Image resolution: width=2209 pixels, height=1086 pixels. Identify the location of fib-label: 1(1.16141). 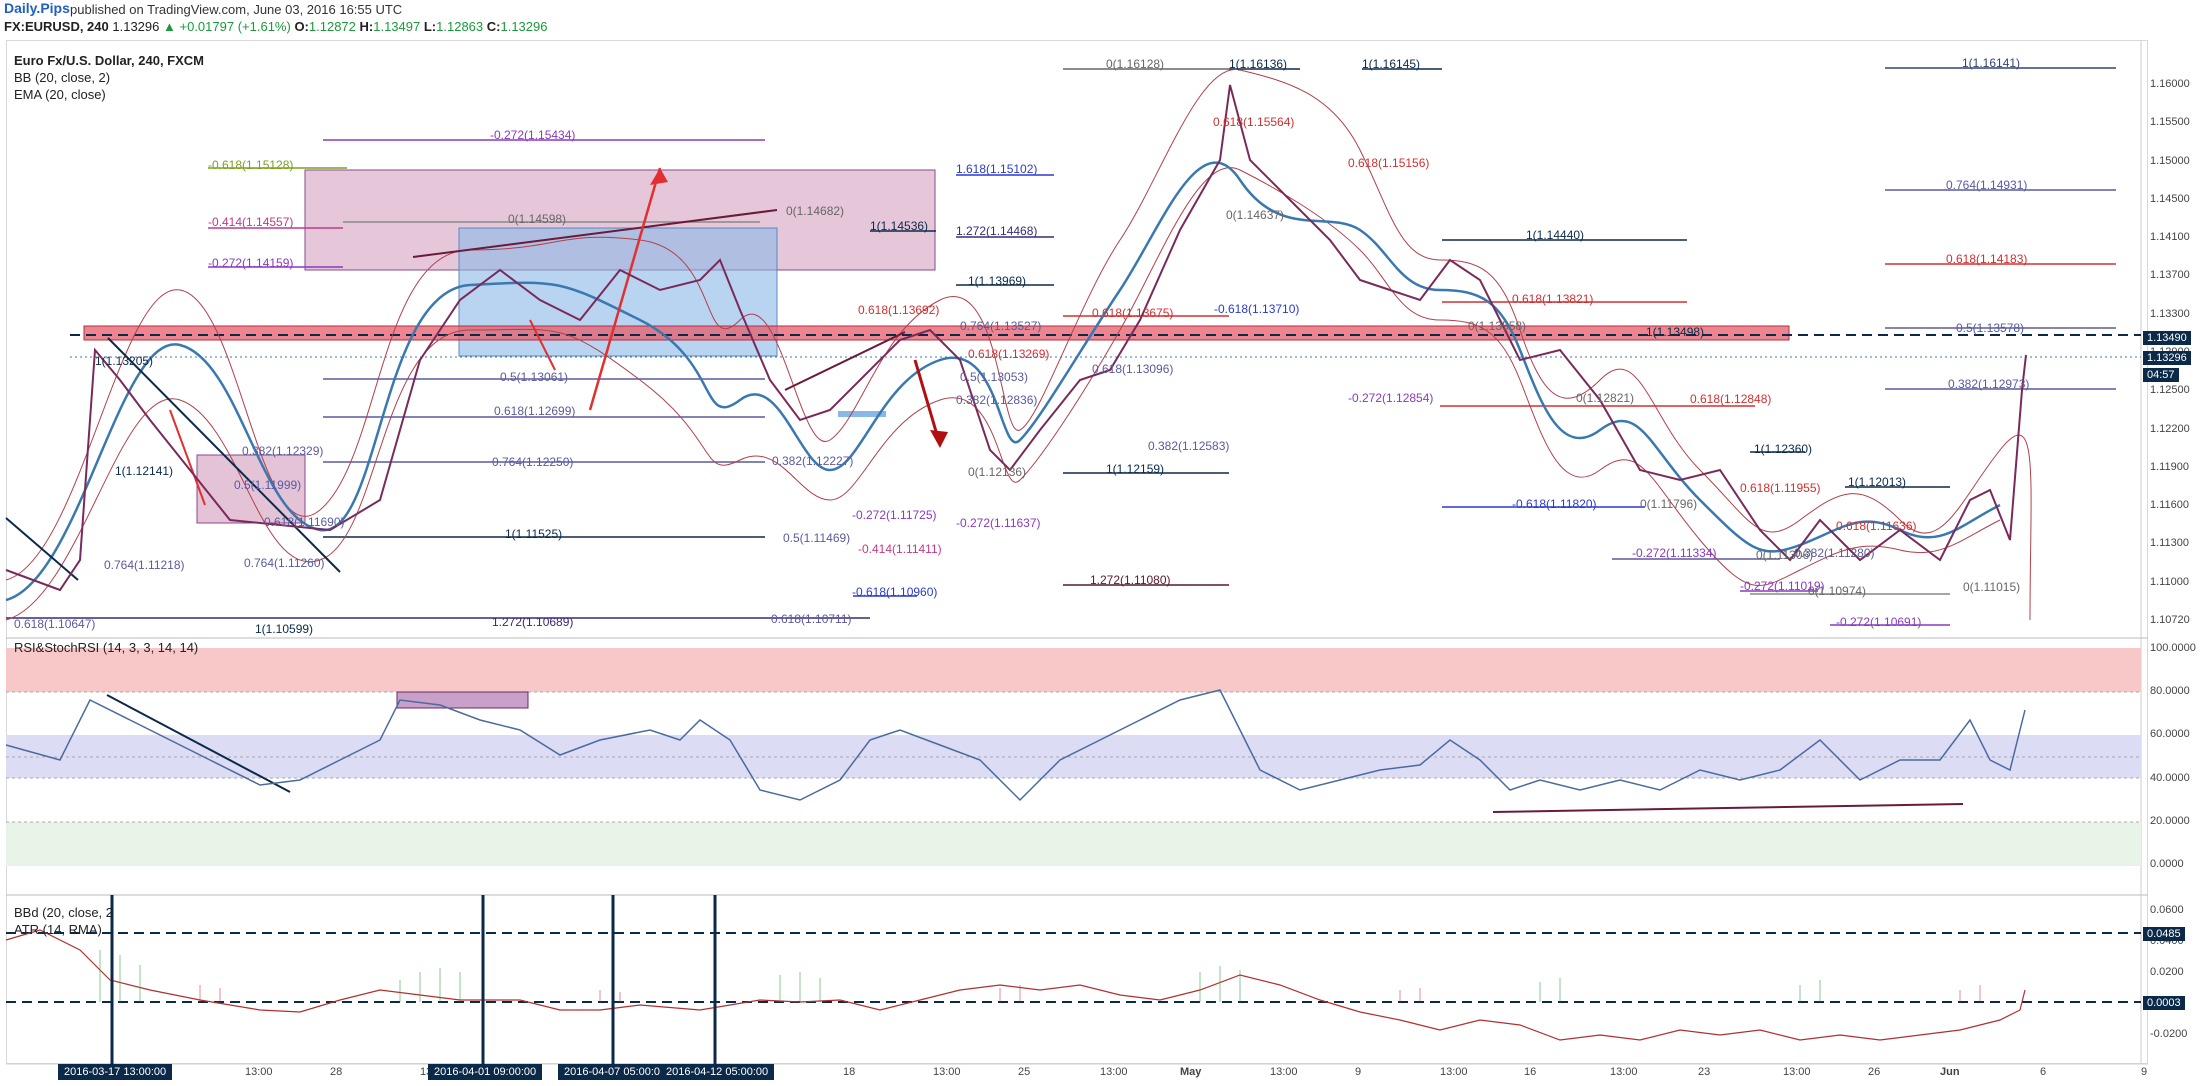
(1991, 63).